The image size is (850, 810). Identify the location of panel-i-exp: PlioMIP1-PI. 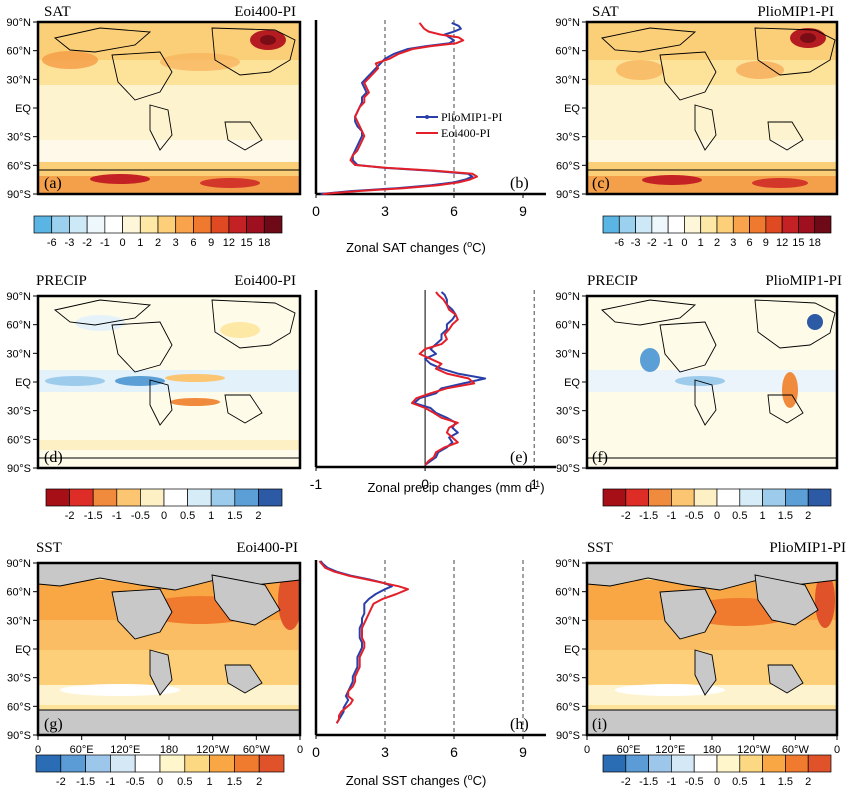
(807, 548).